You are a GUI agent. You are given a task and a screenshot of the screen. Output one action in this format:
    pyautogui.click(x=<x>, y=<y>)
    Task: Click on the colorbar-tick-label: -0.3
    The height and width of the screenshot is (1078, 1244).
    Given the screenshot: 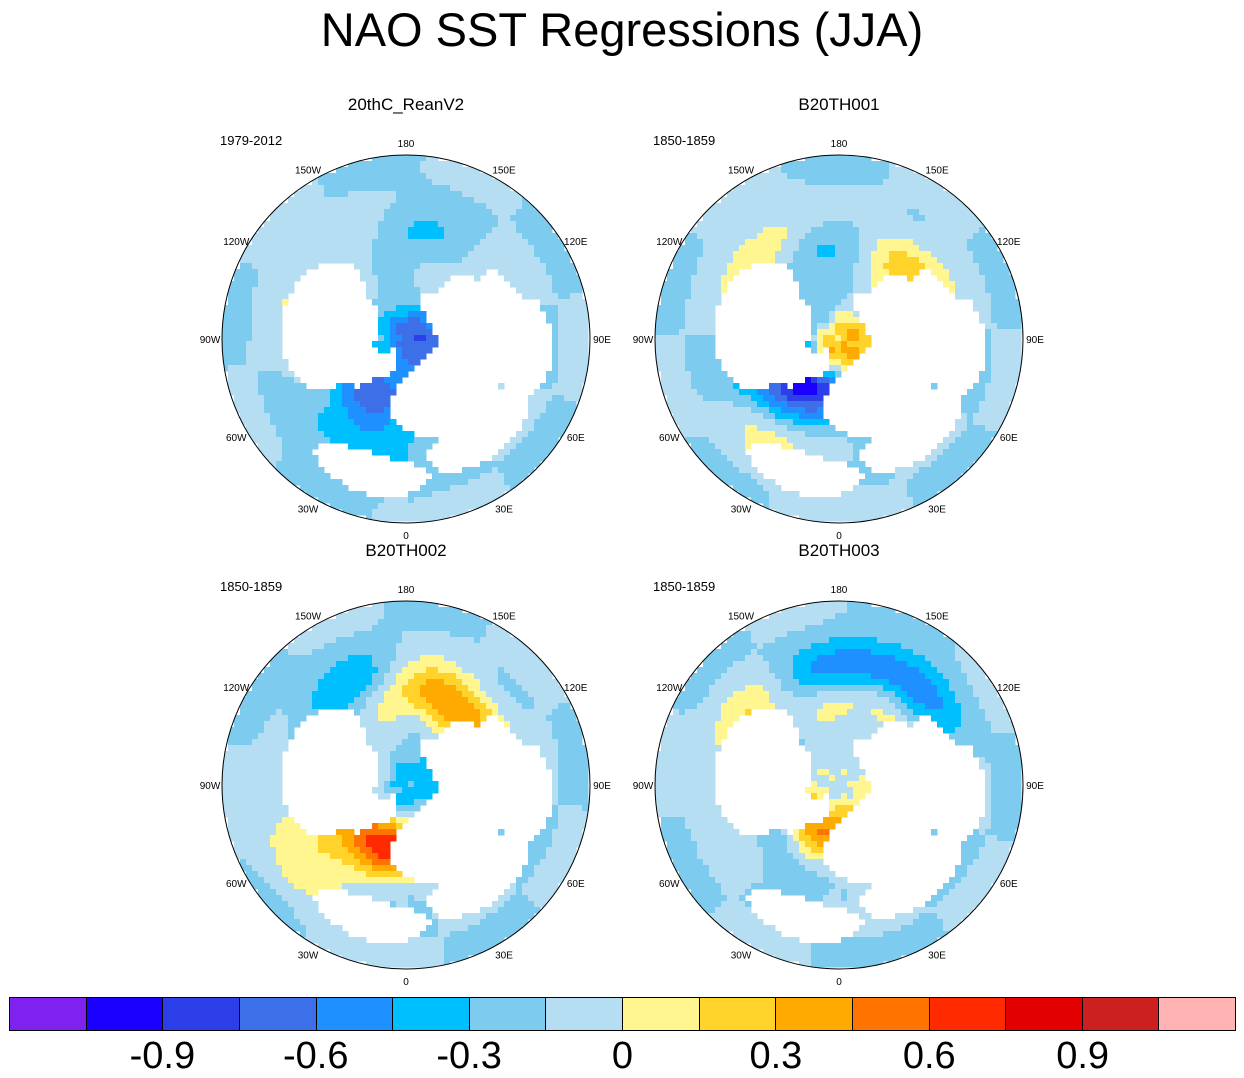 What is the action you would take?
    pyautogui.click(x=469, y=1056)
    